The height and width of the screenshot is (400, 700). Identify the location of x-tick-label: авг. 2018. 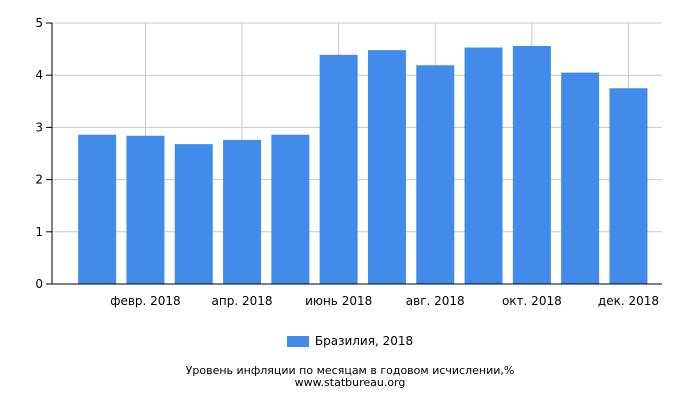
(435, 301).